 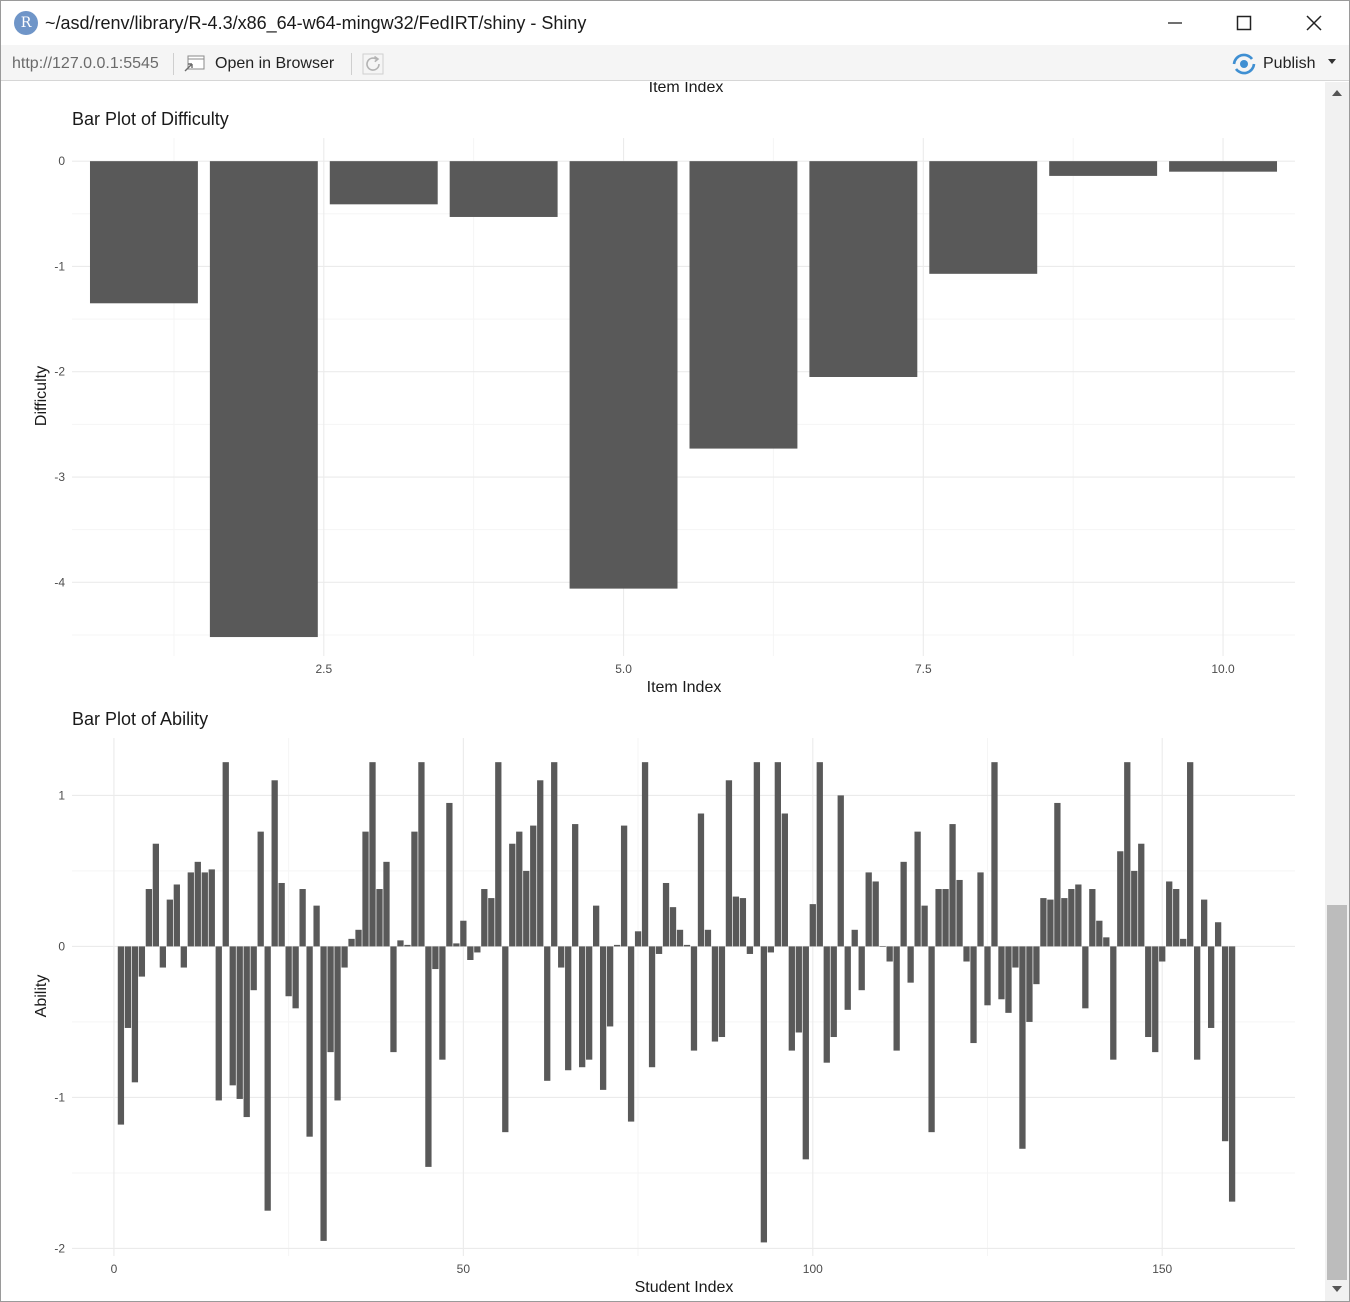 I want to click on maximize-button, so click(x=1244, y=23).